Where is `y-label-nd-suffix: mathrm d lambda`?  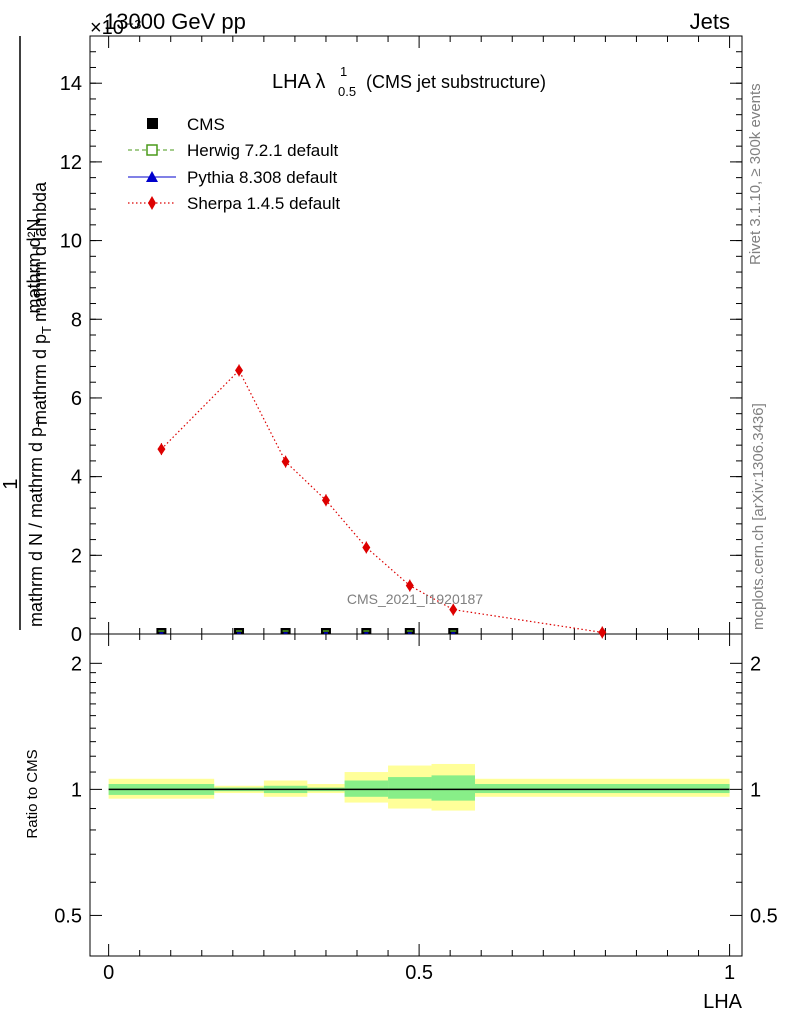 y-label-nd-suffix: mathrm d lambda is located at coordinates (40, 251).